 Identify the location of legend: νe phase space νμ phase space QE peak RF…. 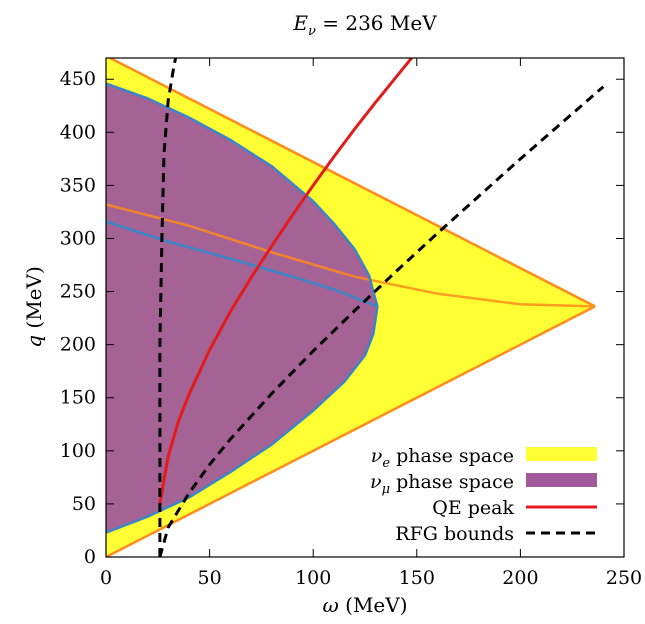
(483, 495).